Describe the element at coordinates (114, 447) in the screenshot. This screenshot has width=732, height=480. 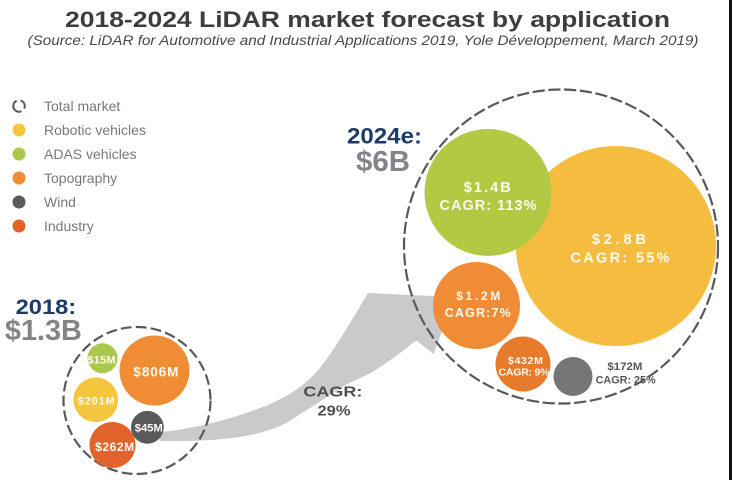
I see `svg-text: $262M` at that location.